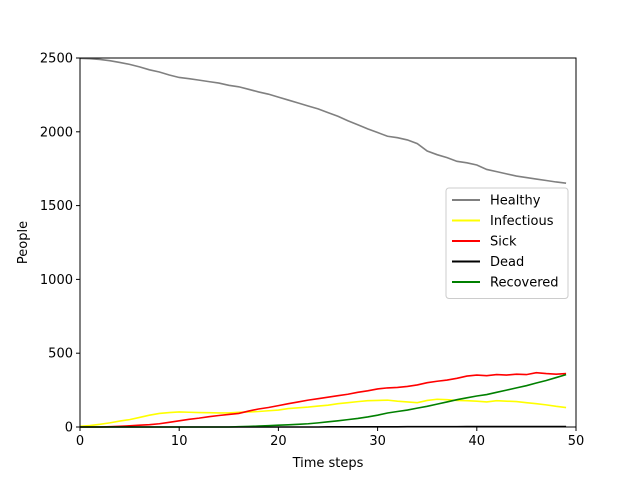 The width and height of the screenshot is (640, 480). What do you see at coordinates (330, 438) in the screenshot?
I see `x-axis: 0 10 20 30 40 50` at bounding box center [330, 438].